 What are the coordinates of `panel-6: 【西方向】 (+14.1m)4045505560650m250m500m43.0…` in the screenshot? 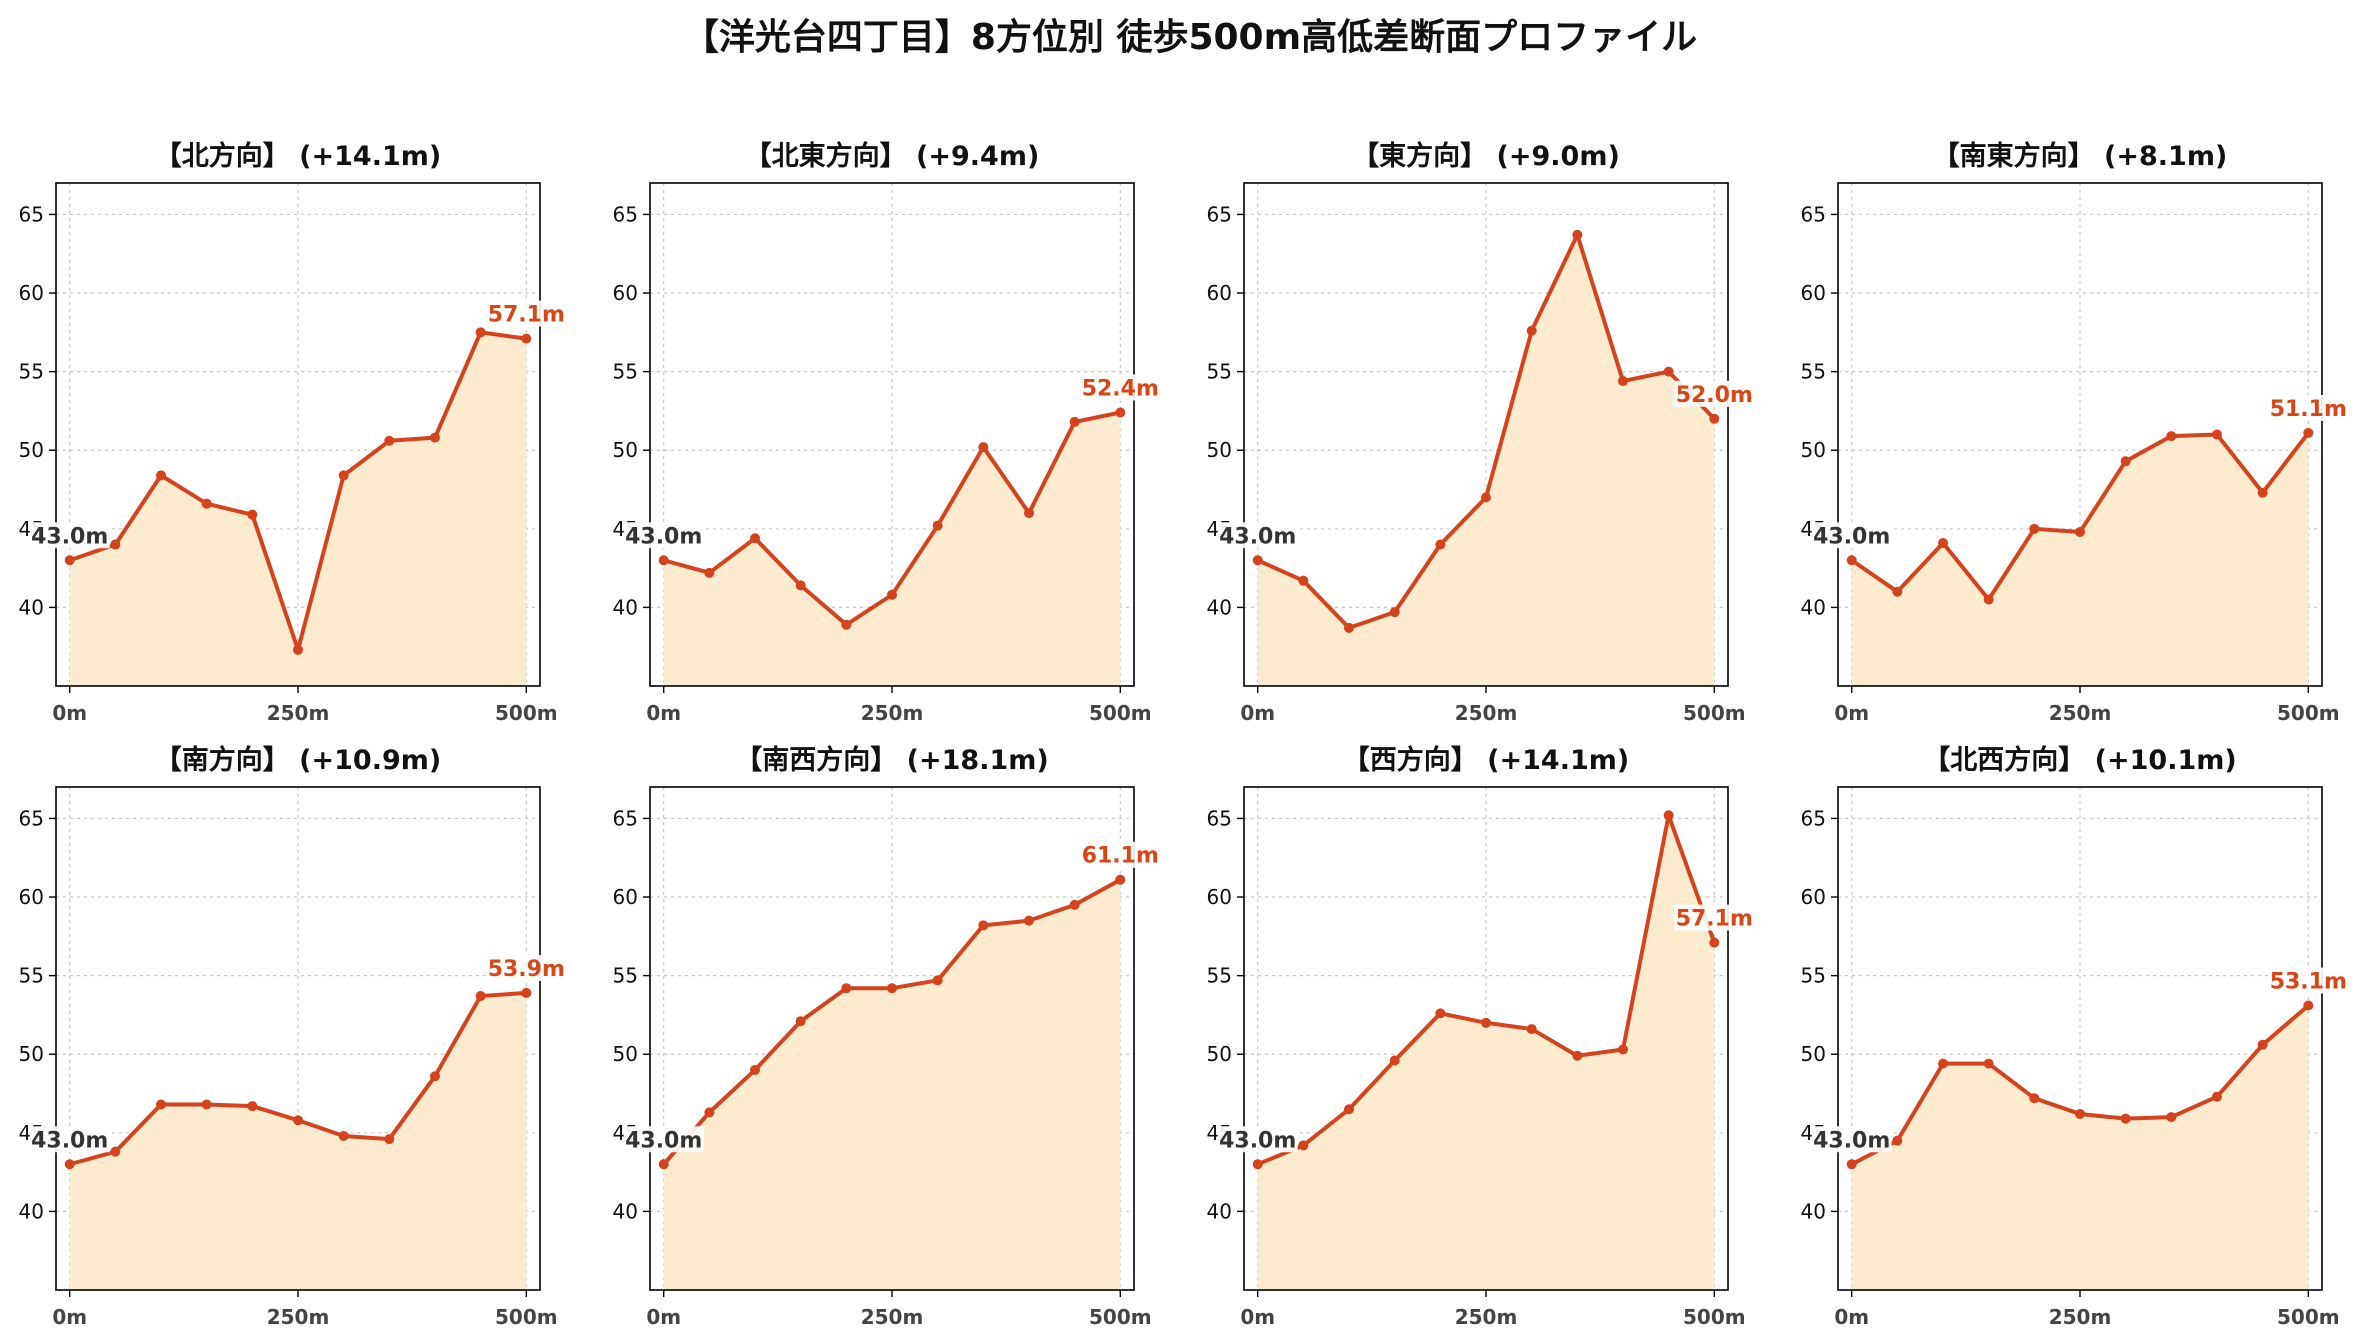 It's located at (1481, 1036).